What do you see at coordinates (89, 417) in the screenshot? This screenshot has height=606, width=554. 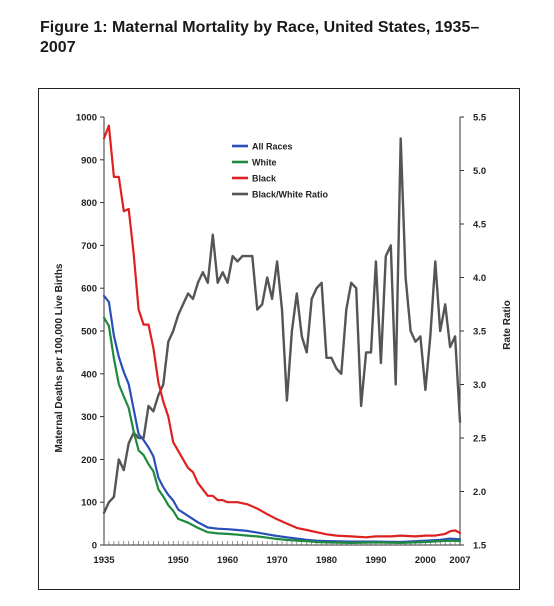 I see `y-tick-label: 300` at bounding box center [89, 417].